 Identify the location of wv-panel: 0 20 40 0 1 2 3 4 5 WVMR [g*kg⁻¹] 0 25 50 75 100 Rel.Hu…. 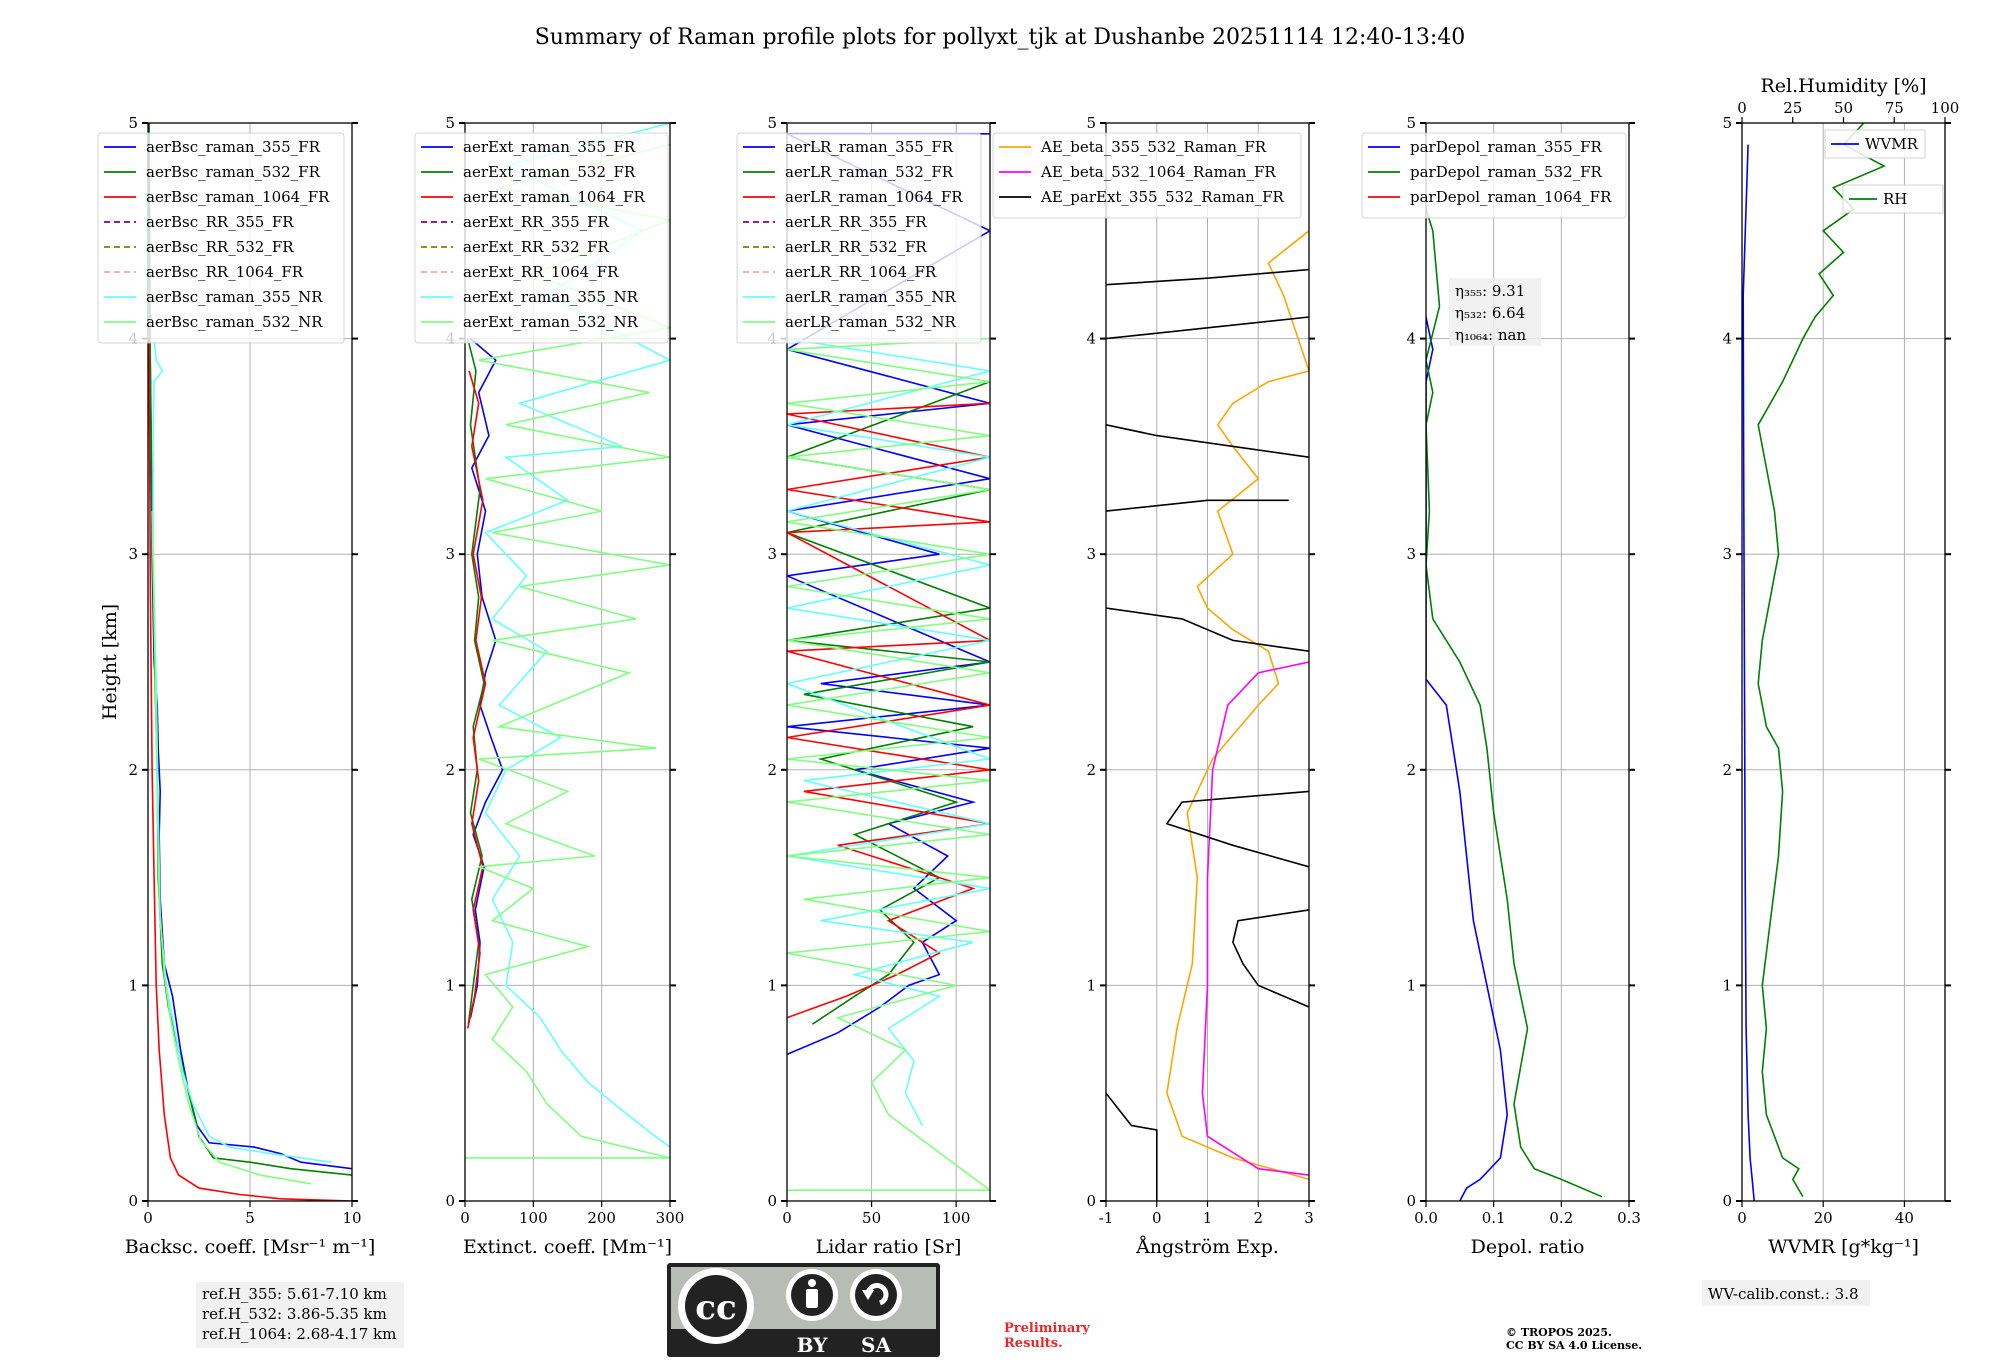
(1840, 666).